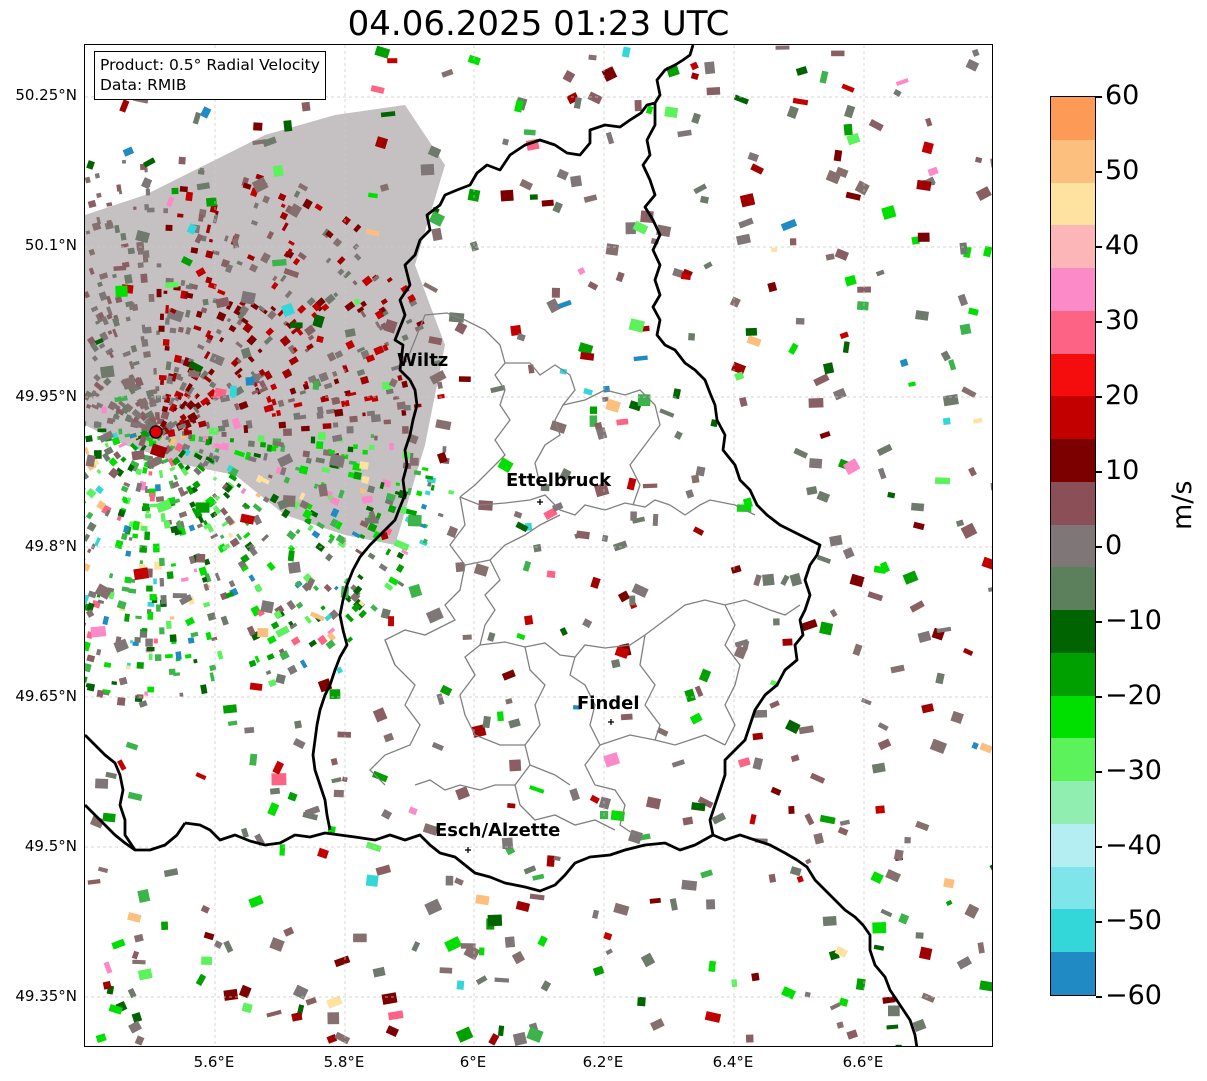 This screenshot has height=1081, width=1207. Describe the element at coordinates (863, 1062) in the screenshot. I see `lon-label: 6.6°E` at that location.